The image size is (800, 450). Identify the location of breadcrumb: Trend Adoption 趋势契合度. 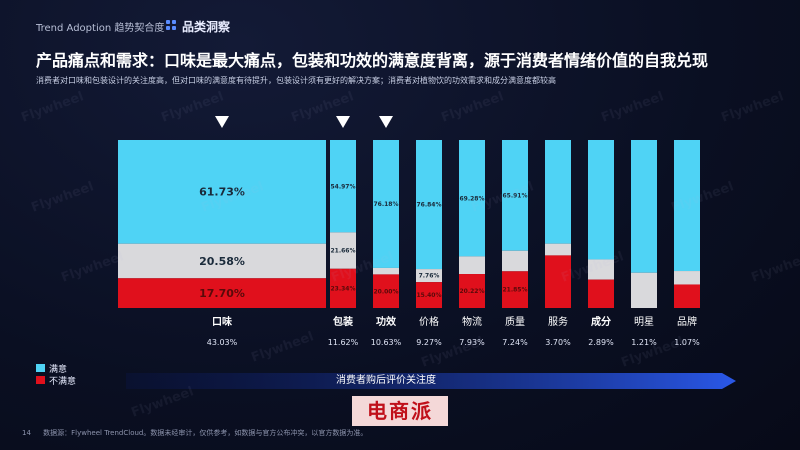
(100, 28).